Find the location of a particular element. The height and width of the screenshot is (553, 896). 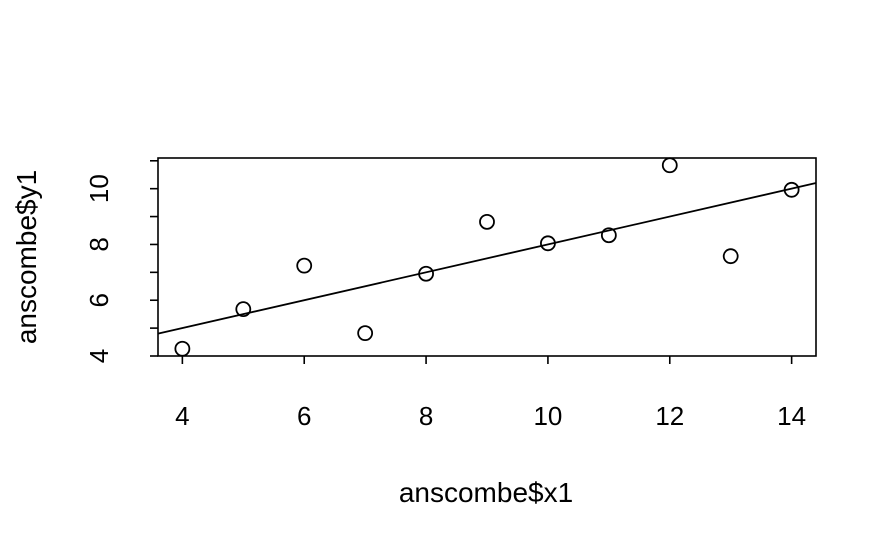

x-axis-title: anscombe$x1 is located at coordinates (486, 492).